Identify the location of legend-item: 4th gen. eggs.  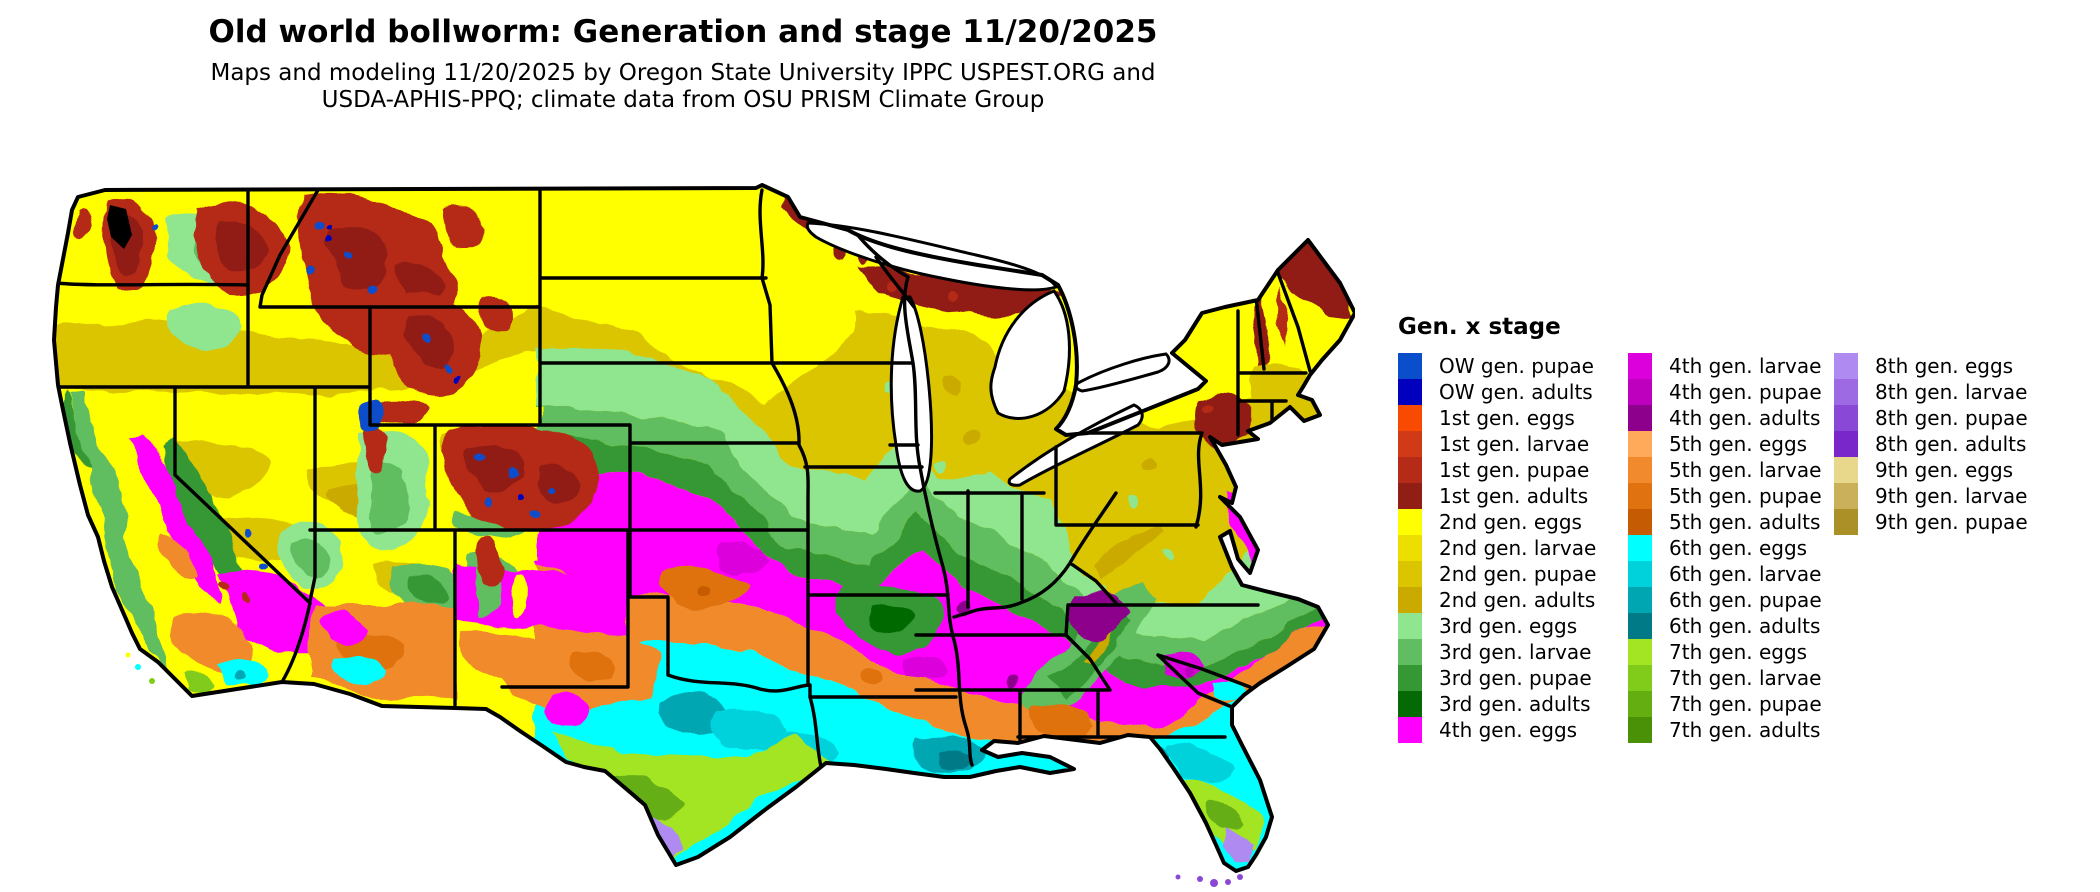
(1513, 730).